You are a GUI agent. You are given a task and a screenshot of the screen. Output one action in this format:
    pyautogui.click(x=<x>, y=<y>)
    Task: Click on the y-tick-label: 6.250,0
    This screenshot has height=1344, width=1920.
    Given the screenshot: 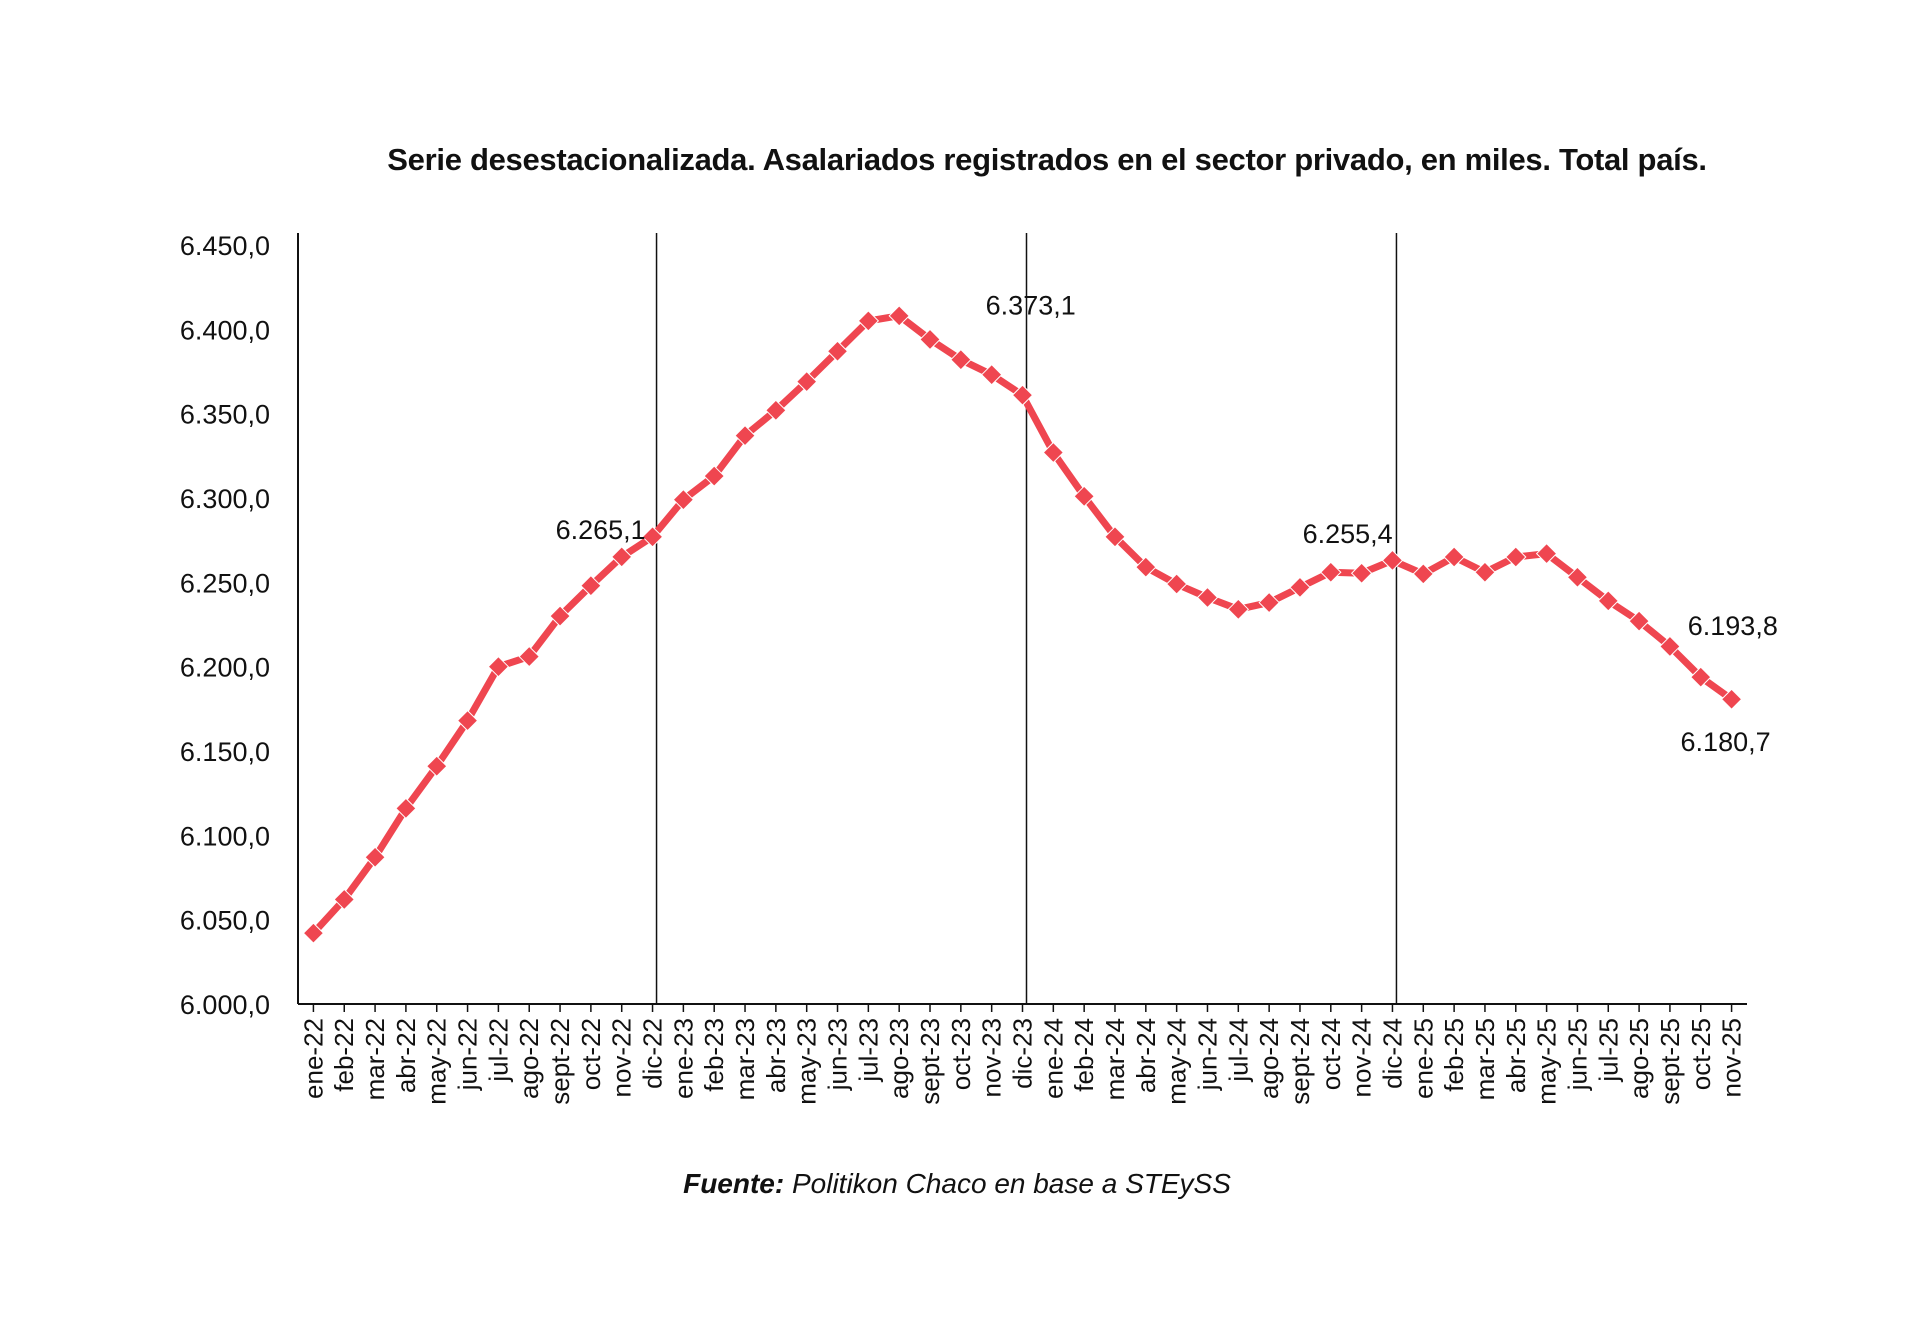 What is the action you would take?
    pyautogui.click(x=225, y=583)
    